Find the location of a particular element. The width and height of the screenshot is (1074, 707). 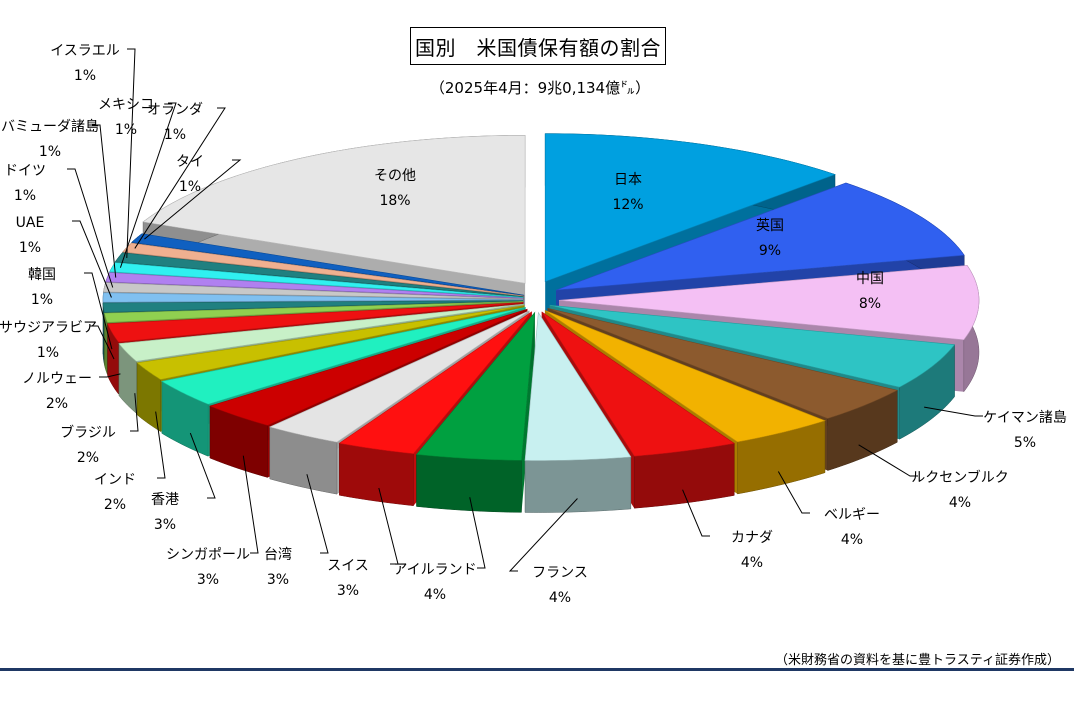

slice-label-12: 香港 is located at coordinates (165, 500).